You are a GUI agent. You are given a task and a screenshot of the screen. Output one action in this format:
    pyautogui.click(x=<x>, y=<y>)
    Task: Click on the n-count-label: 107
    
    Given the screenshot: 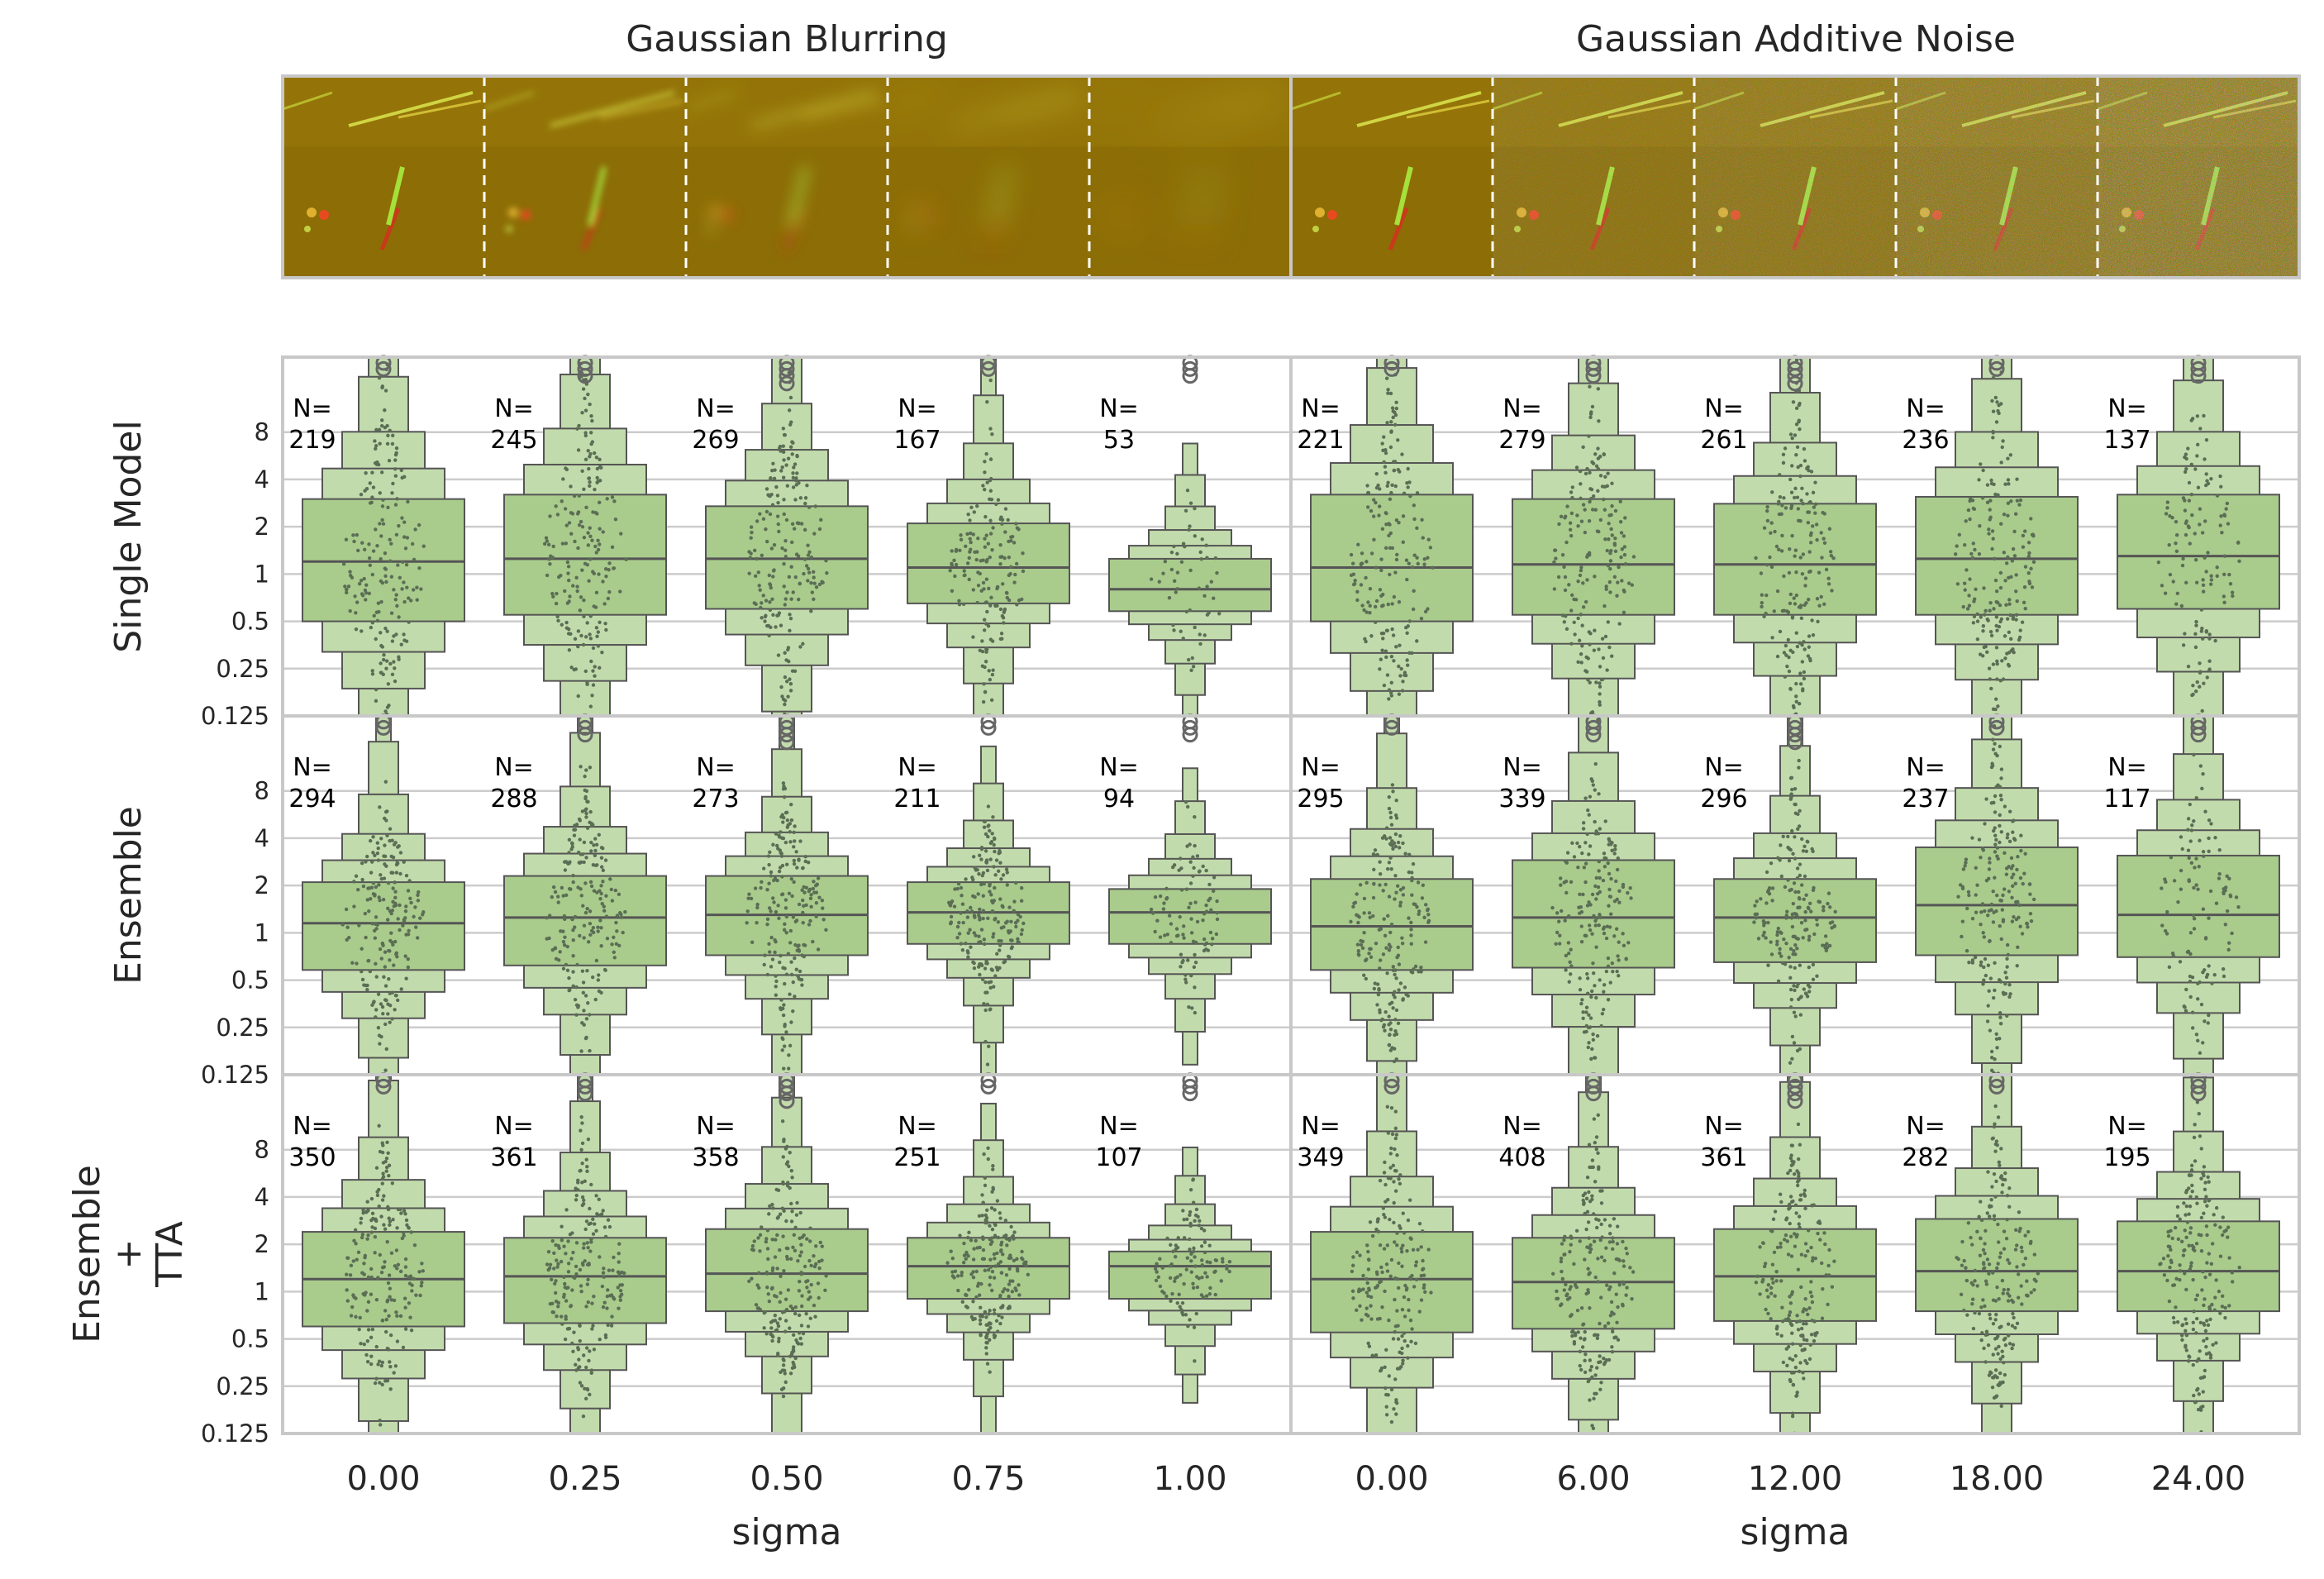 What is the action you would take?
    pyautogui.click(x=1118, y=1157)
    